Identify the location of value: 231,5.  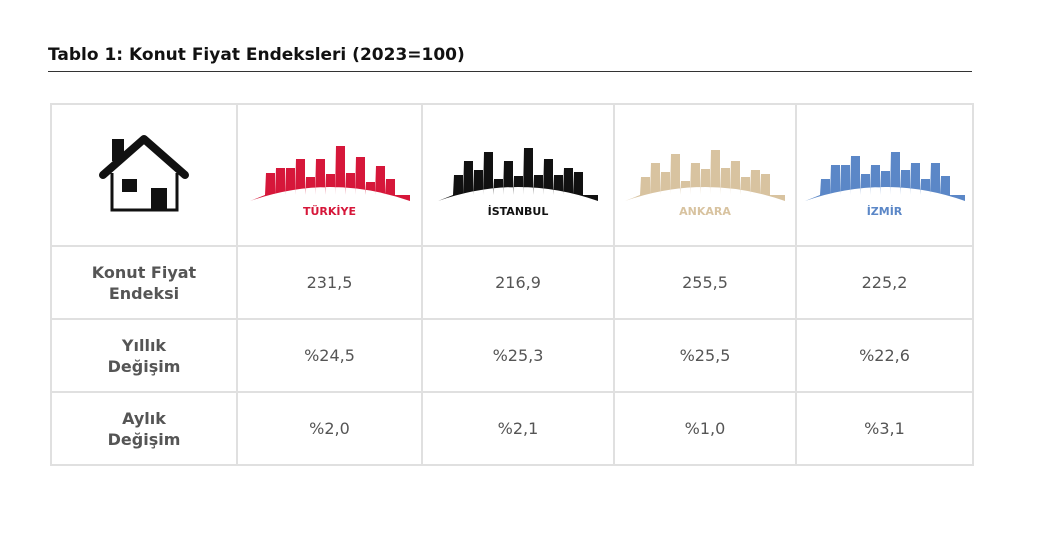
(329, 282).